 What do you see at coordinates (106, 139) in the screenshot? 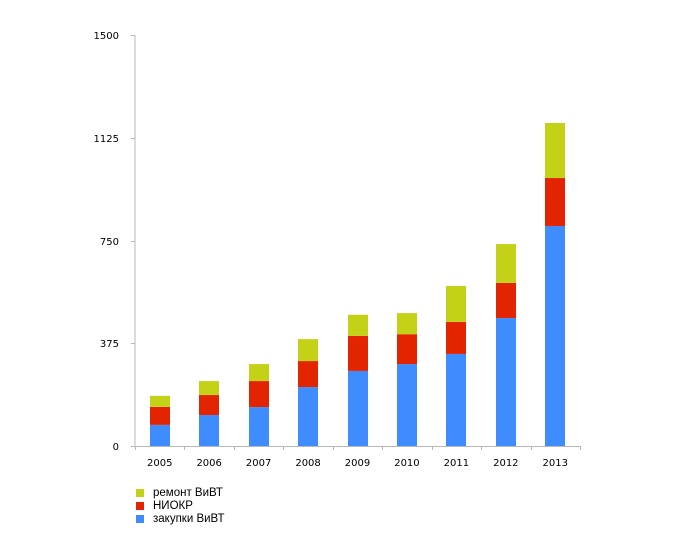
I see `y-tick-label: 1125` at bounding box center [106, 139].